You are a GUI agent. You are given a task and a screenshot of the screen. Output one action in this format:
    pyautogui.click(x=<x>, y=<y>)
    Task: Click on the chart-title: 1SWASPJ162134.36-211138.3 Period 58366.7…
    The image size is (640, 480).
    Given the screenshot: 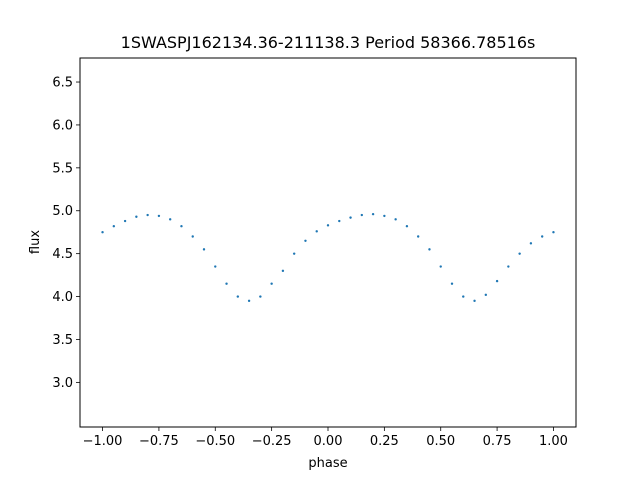 What is the action you would take?
    pyautogui.click(x=328, y=42)
    